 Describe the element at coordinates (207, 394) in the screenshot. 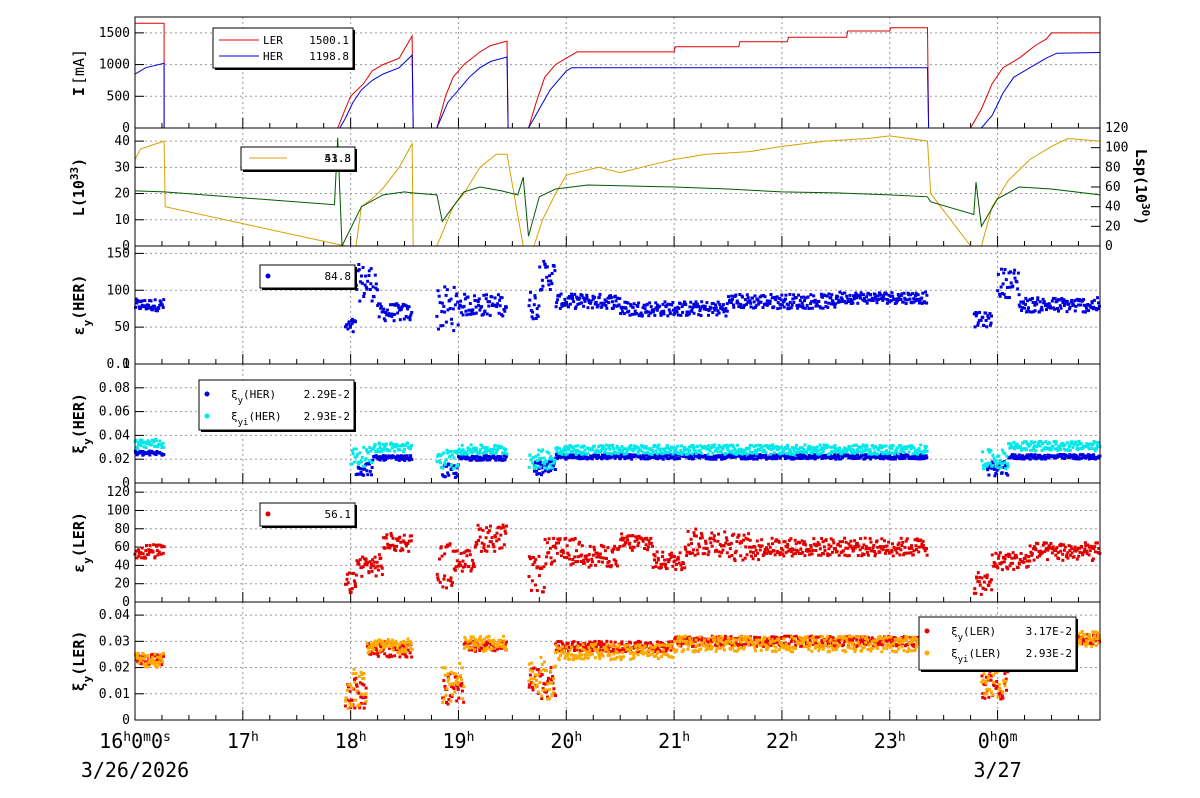

I see `legend-marker` at that location.